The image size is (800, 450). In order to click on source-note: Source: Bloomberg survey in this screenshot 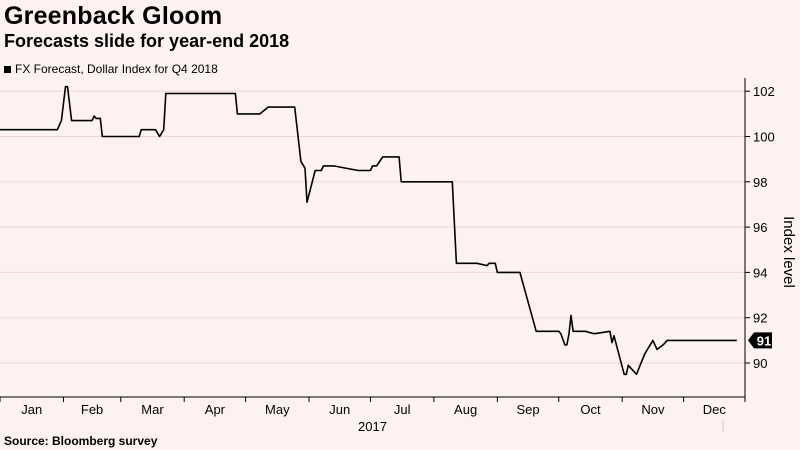, I will do `click(81, 441)`.